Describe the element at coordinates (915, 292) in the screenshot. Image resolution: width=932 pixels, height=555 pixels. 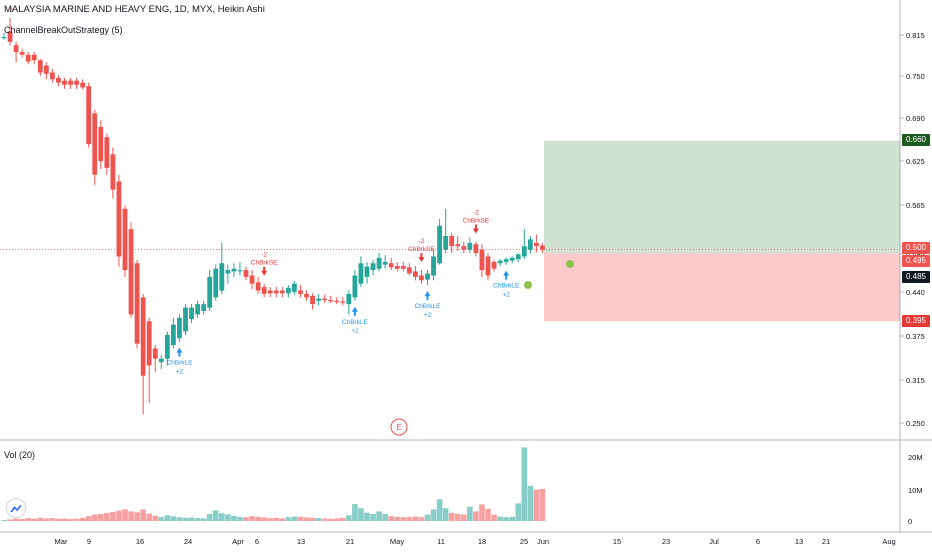
I see `price-tick-label: 0.440` at that location.